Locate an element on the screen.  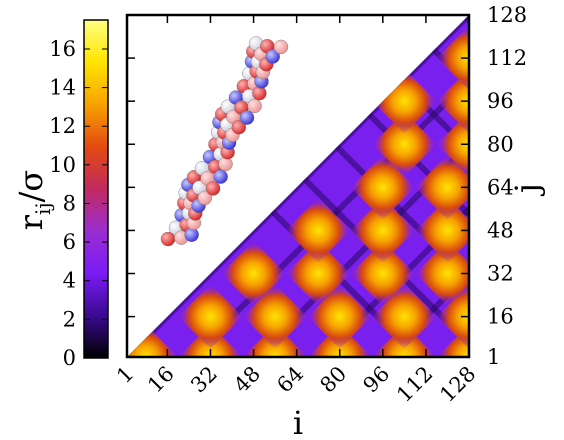
x-tick-label: 16 is located at coordinates (161, 380).